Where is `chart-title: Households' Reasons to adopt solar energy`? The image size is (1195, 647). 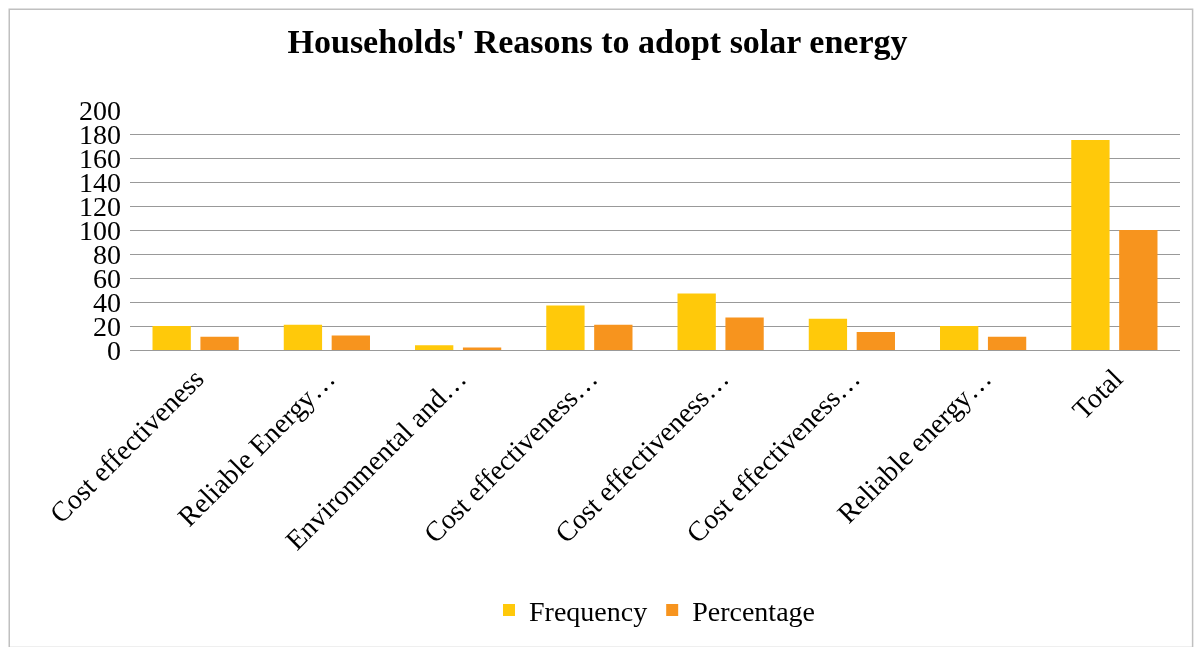
chart-title: Households' Reasons to adopt solar energy is located at coordinates (597, 41).